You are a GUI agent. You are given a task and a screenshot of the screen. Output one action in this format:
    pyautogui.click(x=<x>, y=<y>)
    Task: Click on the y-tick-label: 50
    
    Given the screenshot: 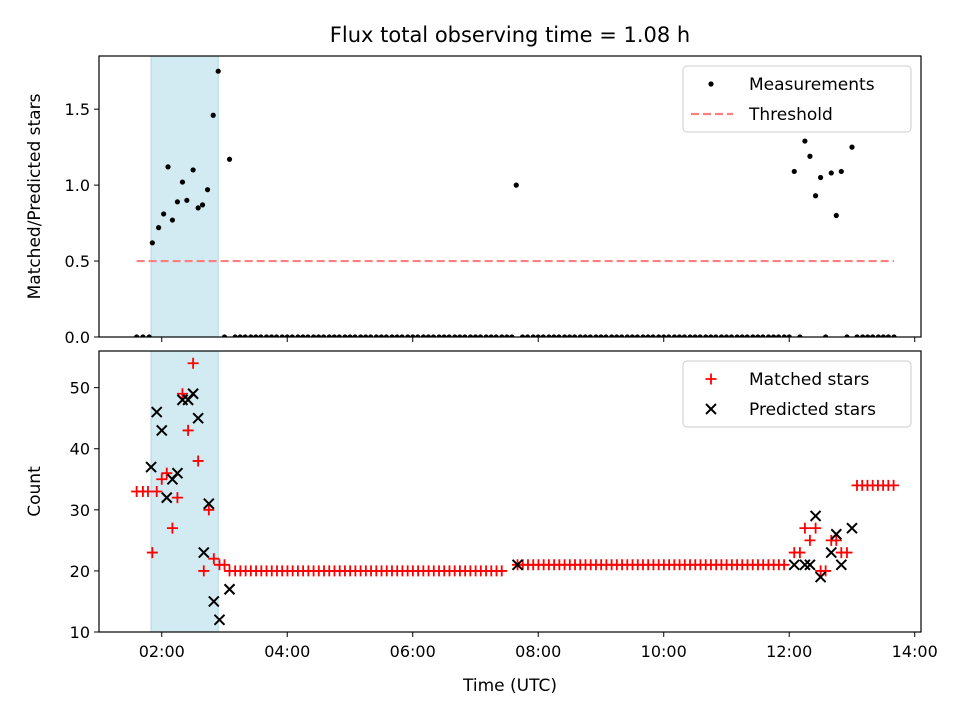 What is the action you would take?
    pyautogui.click(x=80, y=388)
    